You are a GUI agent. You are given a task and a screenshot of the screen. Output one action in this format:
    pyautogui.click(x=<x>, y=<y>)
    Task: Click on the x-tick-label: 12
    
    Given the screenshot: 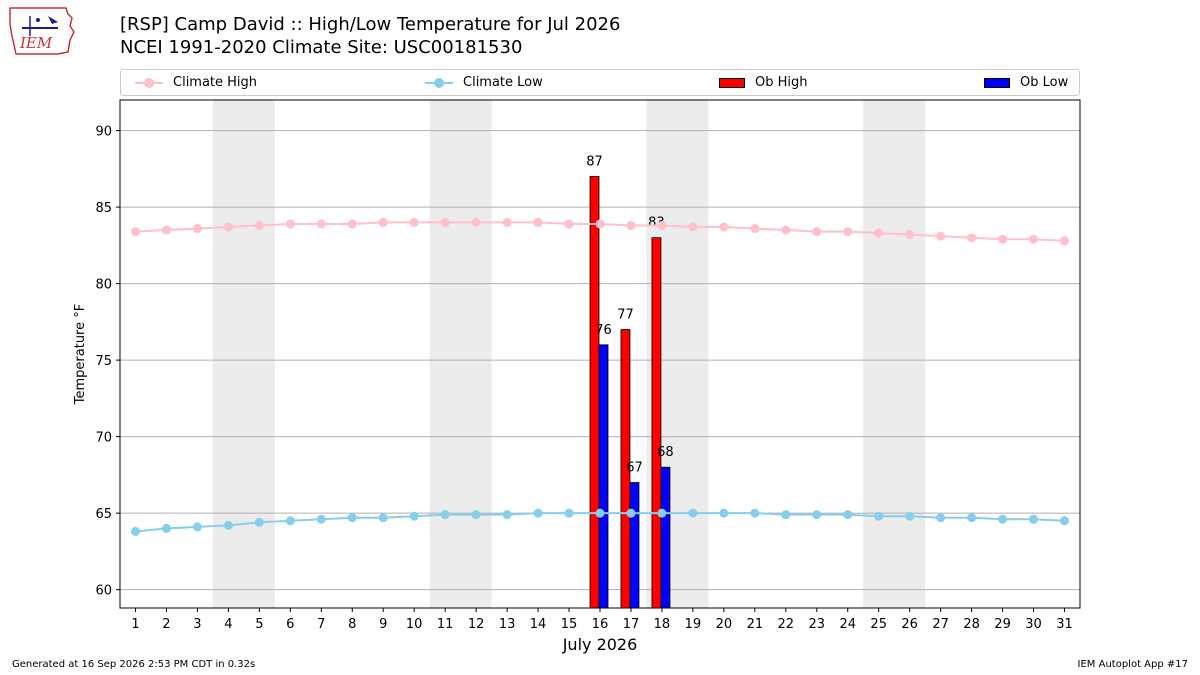 What is the action you would take?
    pyautogui.click(x=476, y=624)
    